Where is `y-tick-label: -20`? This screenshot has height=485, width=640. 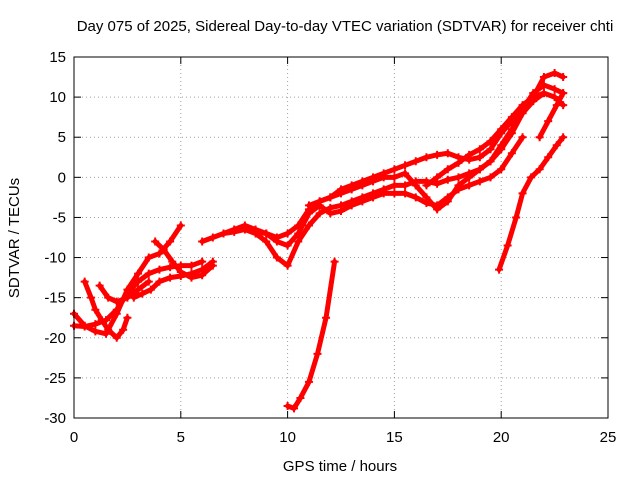
y-tick-label: -20 is located at coordinates (55, 338).